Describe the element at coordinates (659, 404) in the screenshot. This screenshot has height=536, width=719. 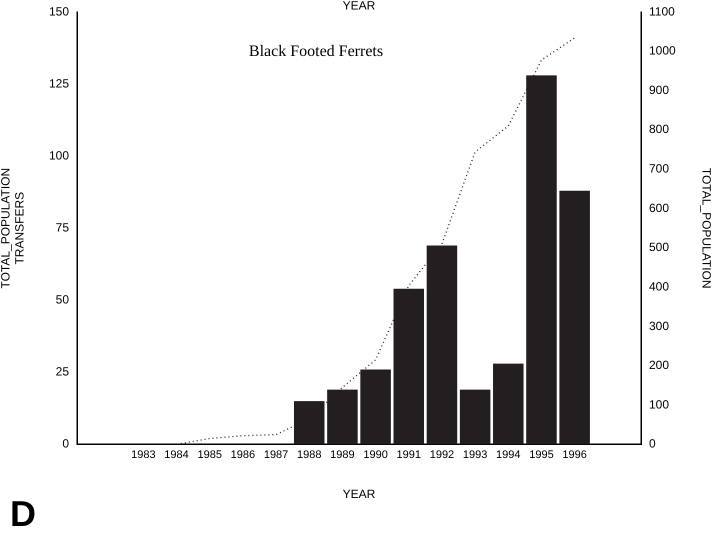
I see `y2-tick-label: 100` at that location.